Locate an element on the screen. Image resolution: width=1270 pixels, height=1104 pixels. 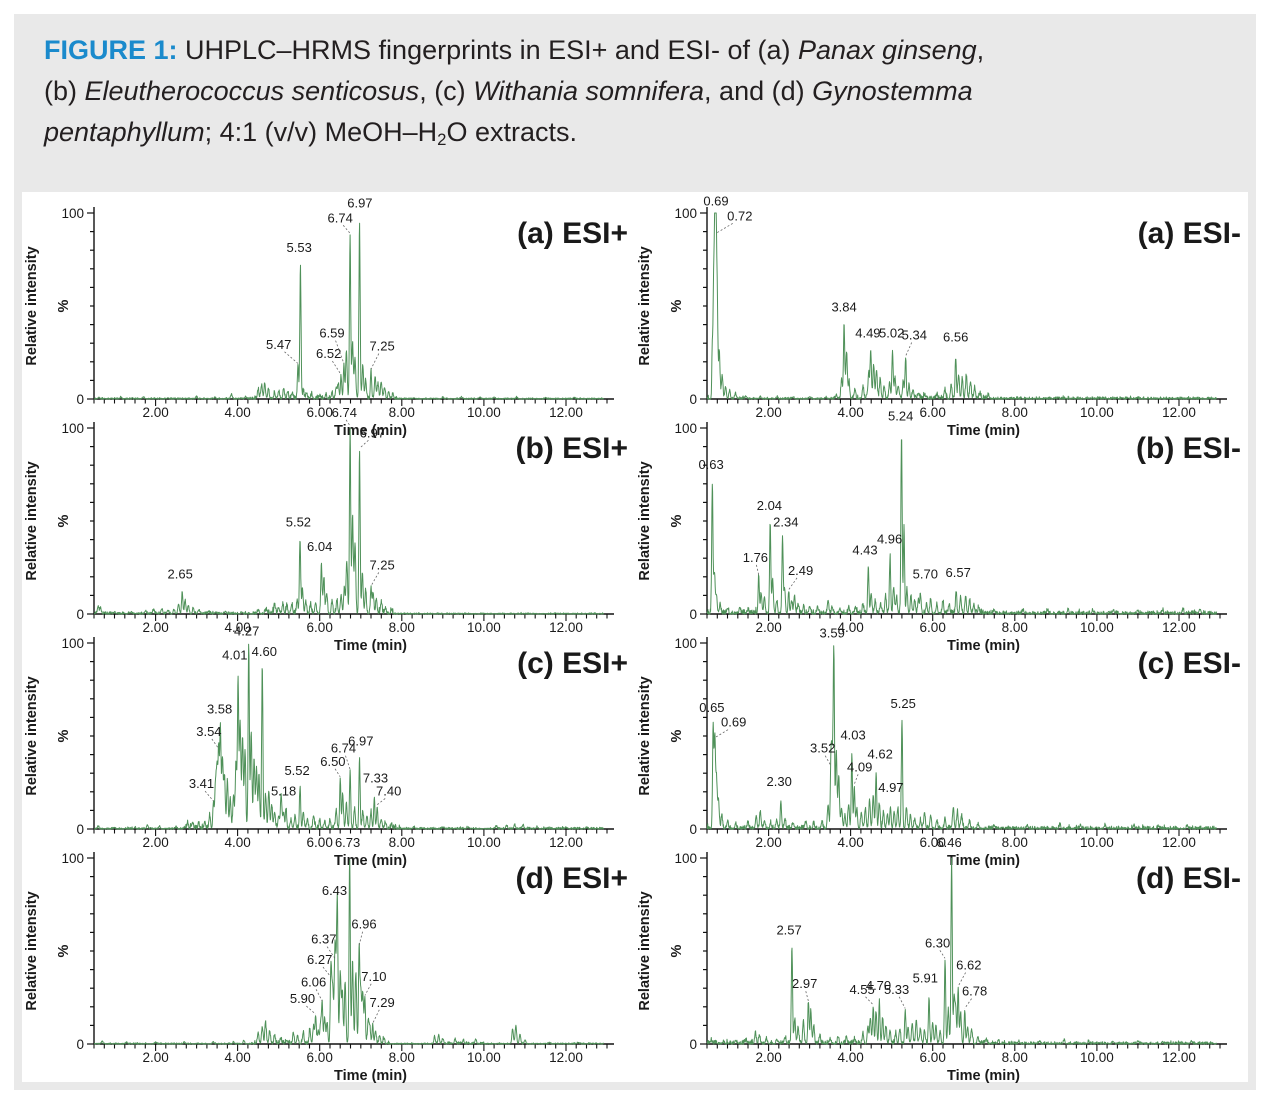
svg-text: 5.24 is located at coordinates (900, 416).